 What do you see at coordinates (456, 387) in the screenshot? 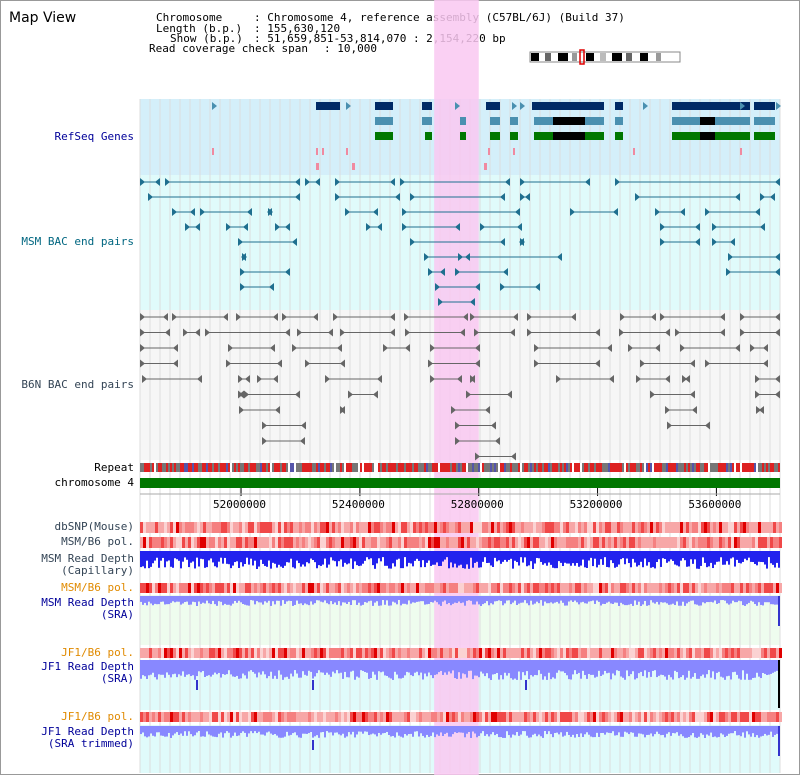
I see `highlight-region` at bounding box center [456, 387].